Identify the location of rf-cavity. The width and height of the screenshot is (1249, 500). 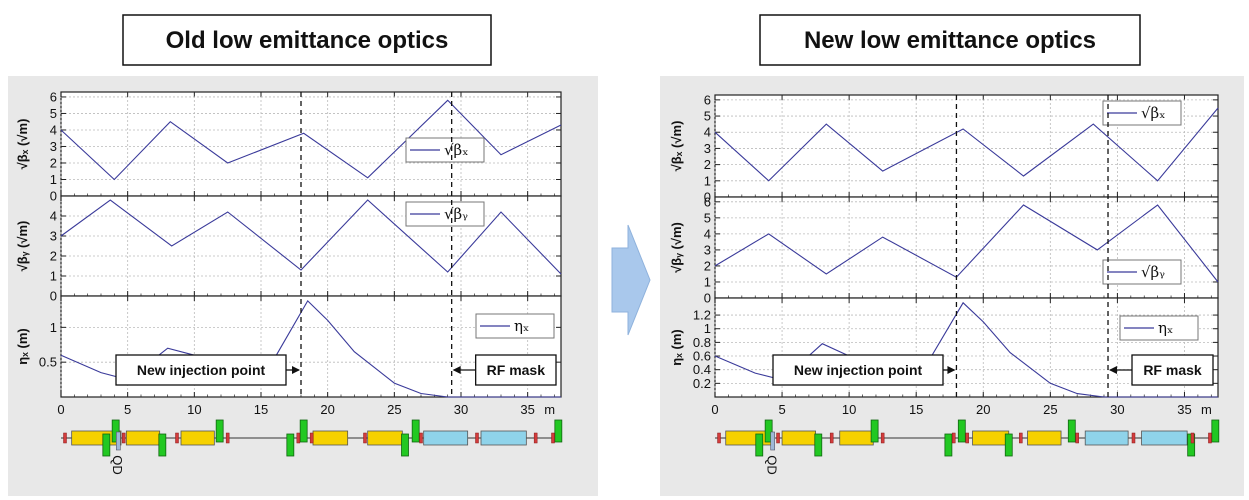
(503, 438).